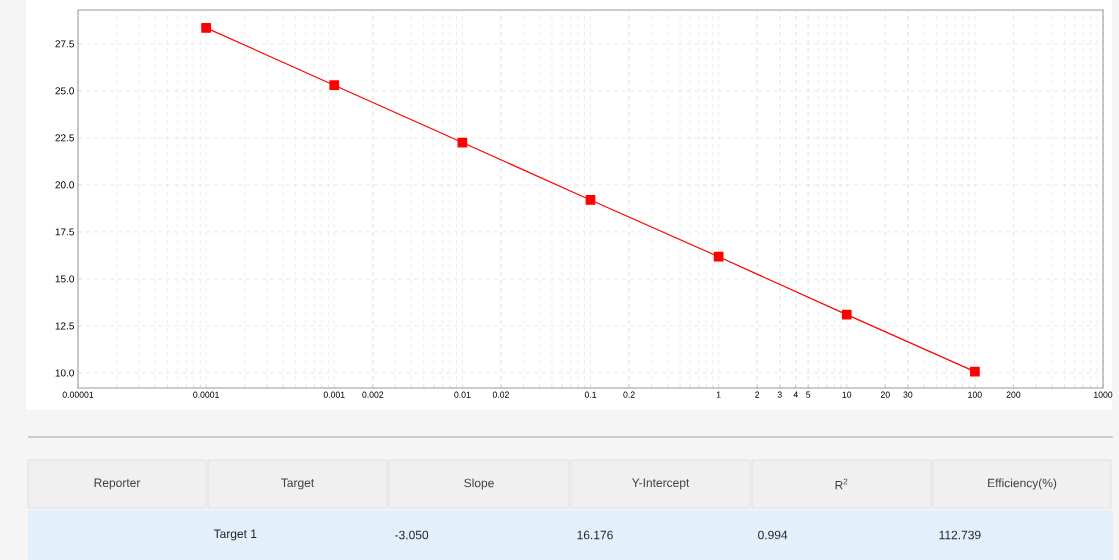  What do you see at coordinates (660, 484) in the screenshot?
I see `text: Y-Intercept` at bounding box center [660, 484].